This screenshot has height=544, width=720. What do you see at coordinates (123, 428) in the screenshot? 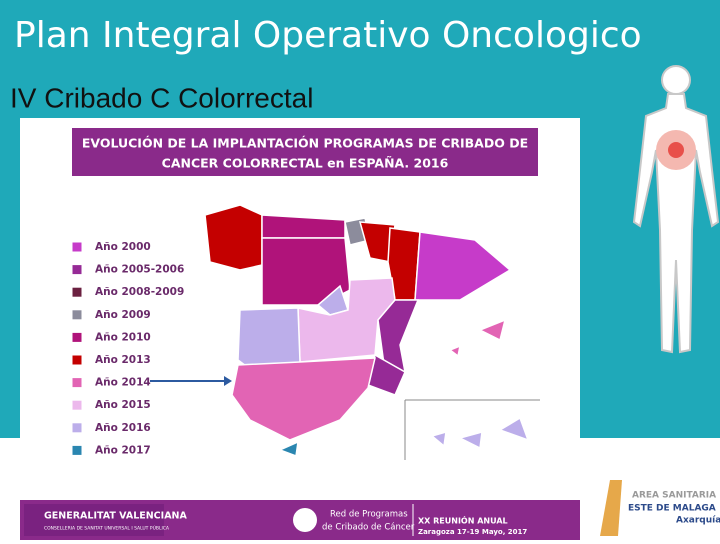
I see `legend-label: Año 2016` at bounding box center [123, 428].